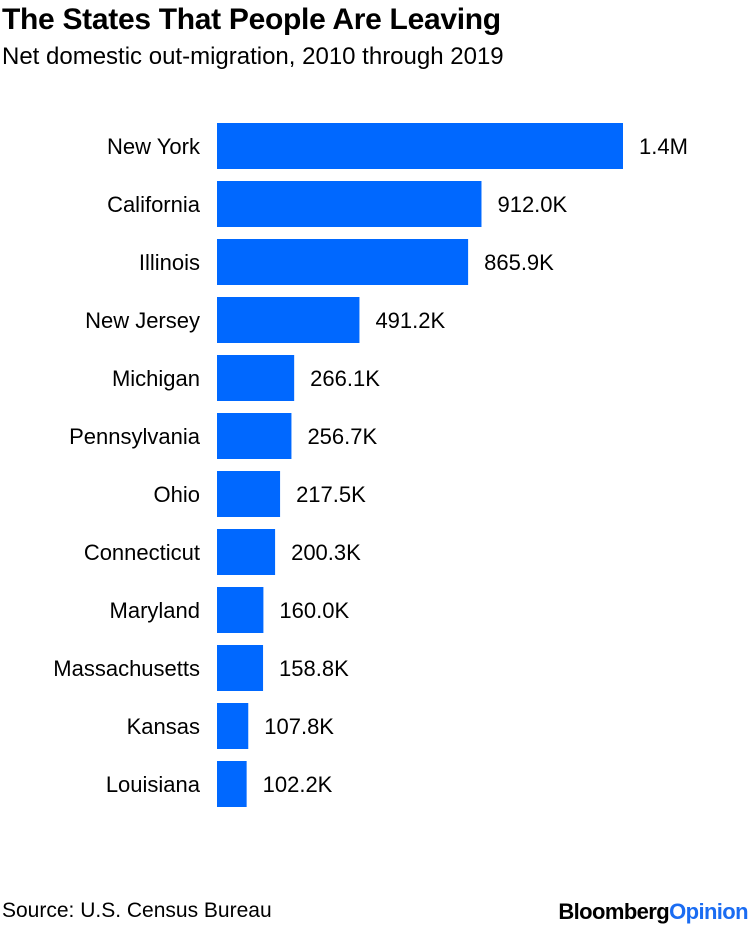 The image size is (750, 926). Describe the element at coordinates (155, 610) in the screenshot. I see `category-label-maryland: Maryland` at that location.